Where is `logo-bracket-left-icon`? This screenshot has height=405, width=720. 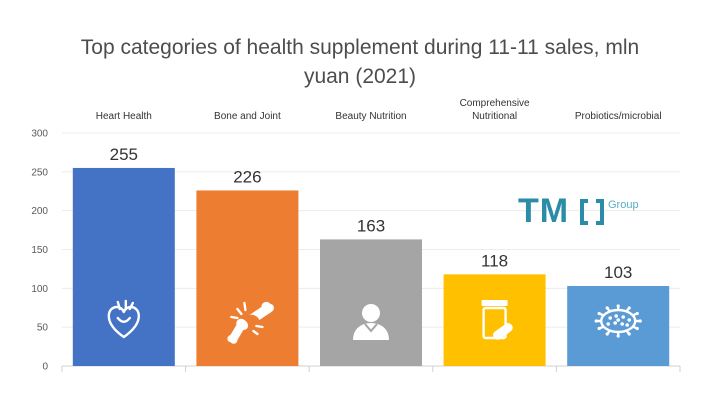 logo-bracket-left-icon is located at coordinates (584, 212).